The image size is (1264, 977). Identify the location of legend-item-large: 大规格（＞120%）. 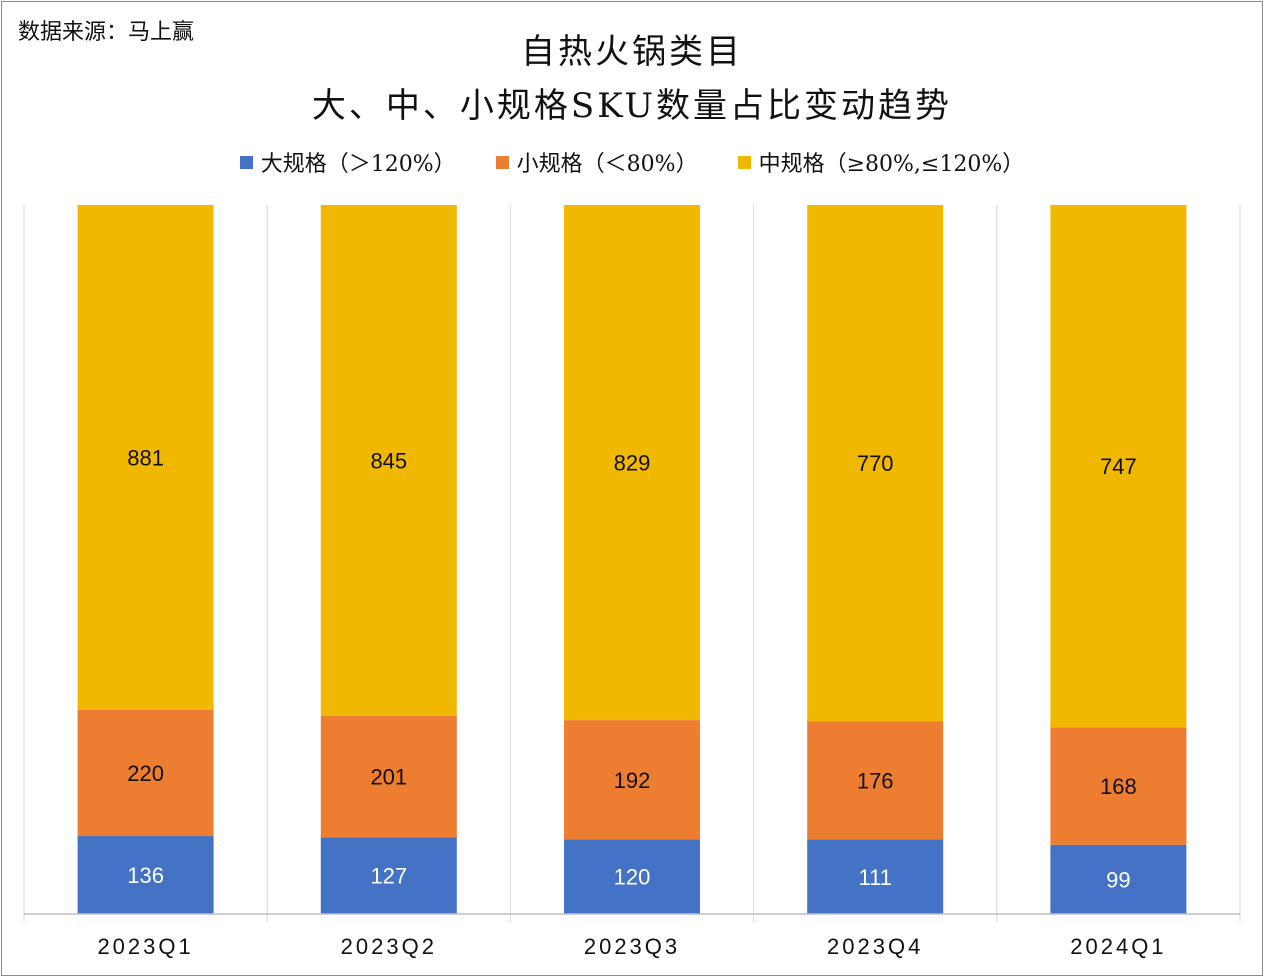
(347, 162).